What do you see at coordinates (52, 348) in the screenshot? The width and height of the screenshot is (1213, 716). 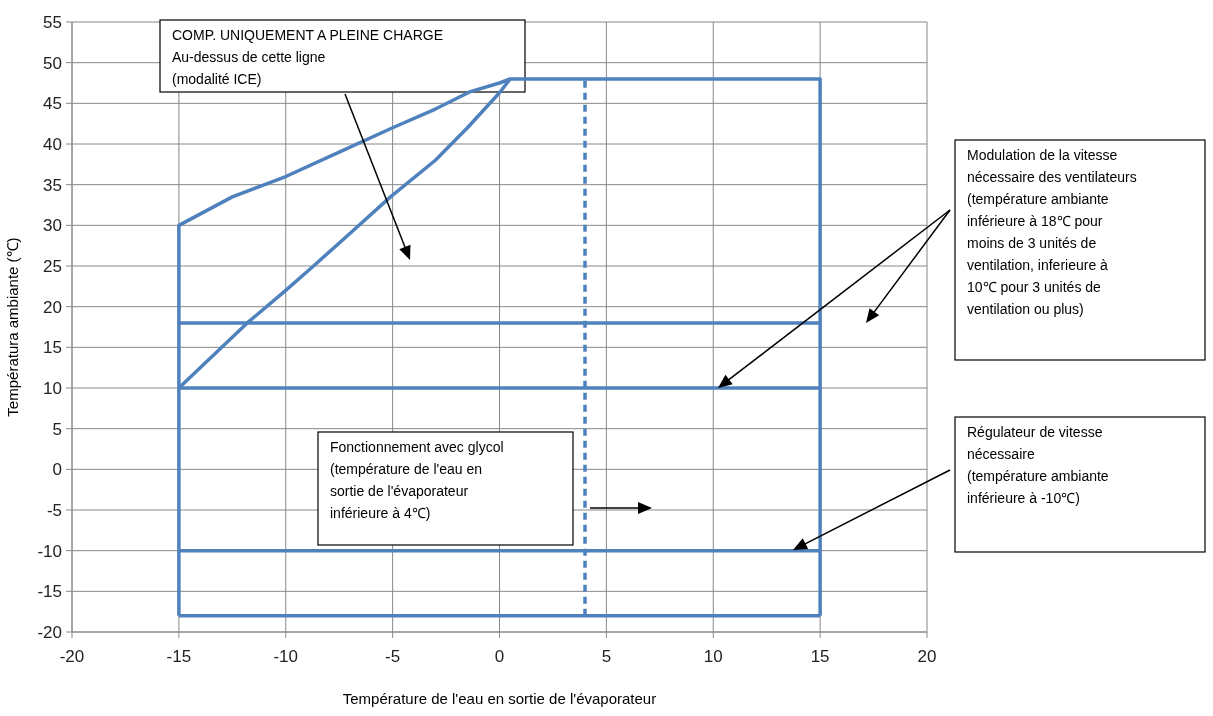 I see `y-tick-label: 15` at bounding box center [52, 348].